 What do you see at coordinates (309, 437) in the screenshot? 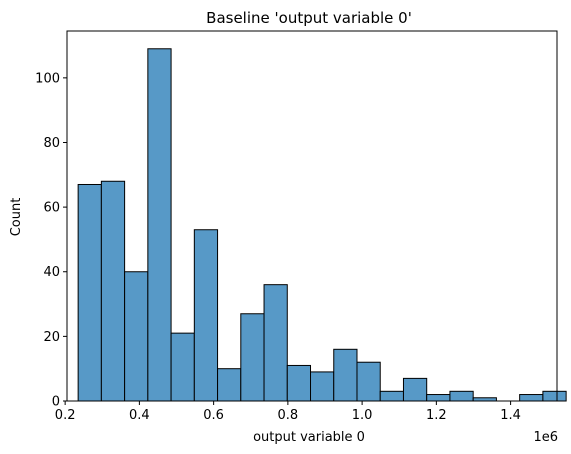
I see `x-axis-label: output variable 0` at bounding box center [309, 437].